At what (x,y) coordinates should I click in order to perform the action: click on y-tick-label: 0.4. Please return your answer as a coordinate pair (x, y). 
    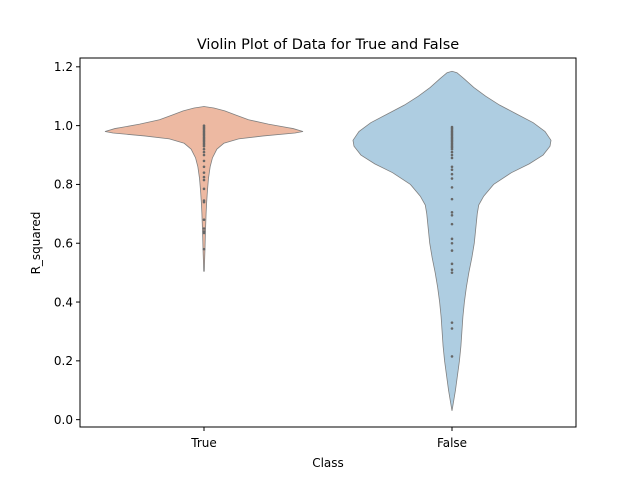
    Looking at the image, I should click on (63, 302).